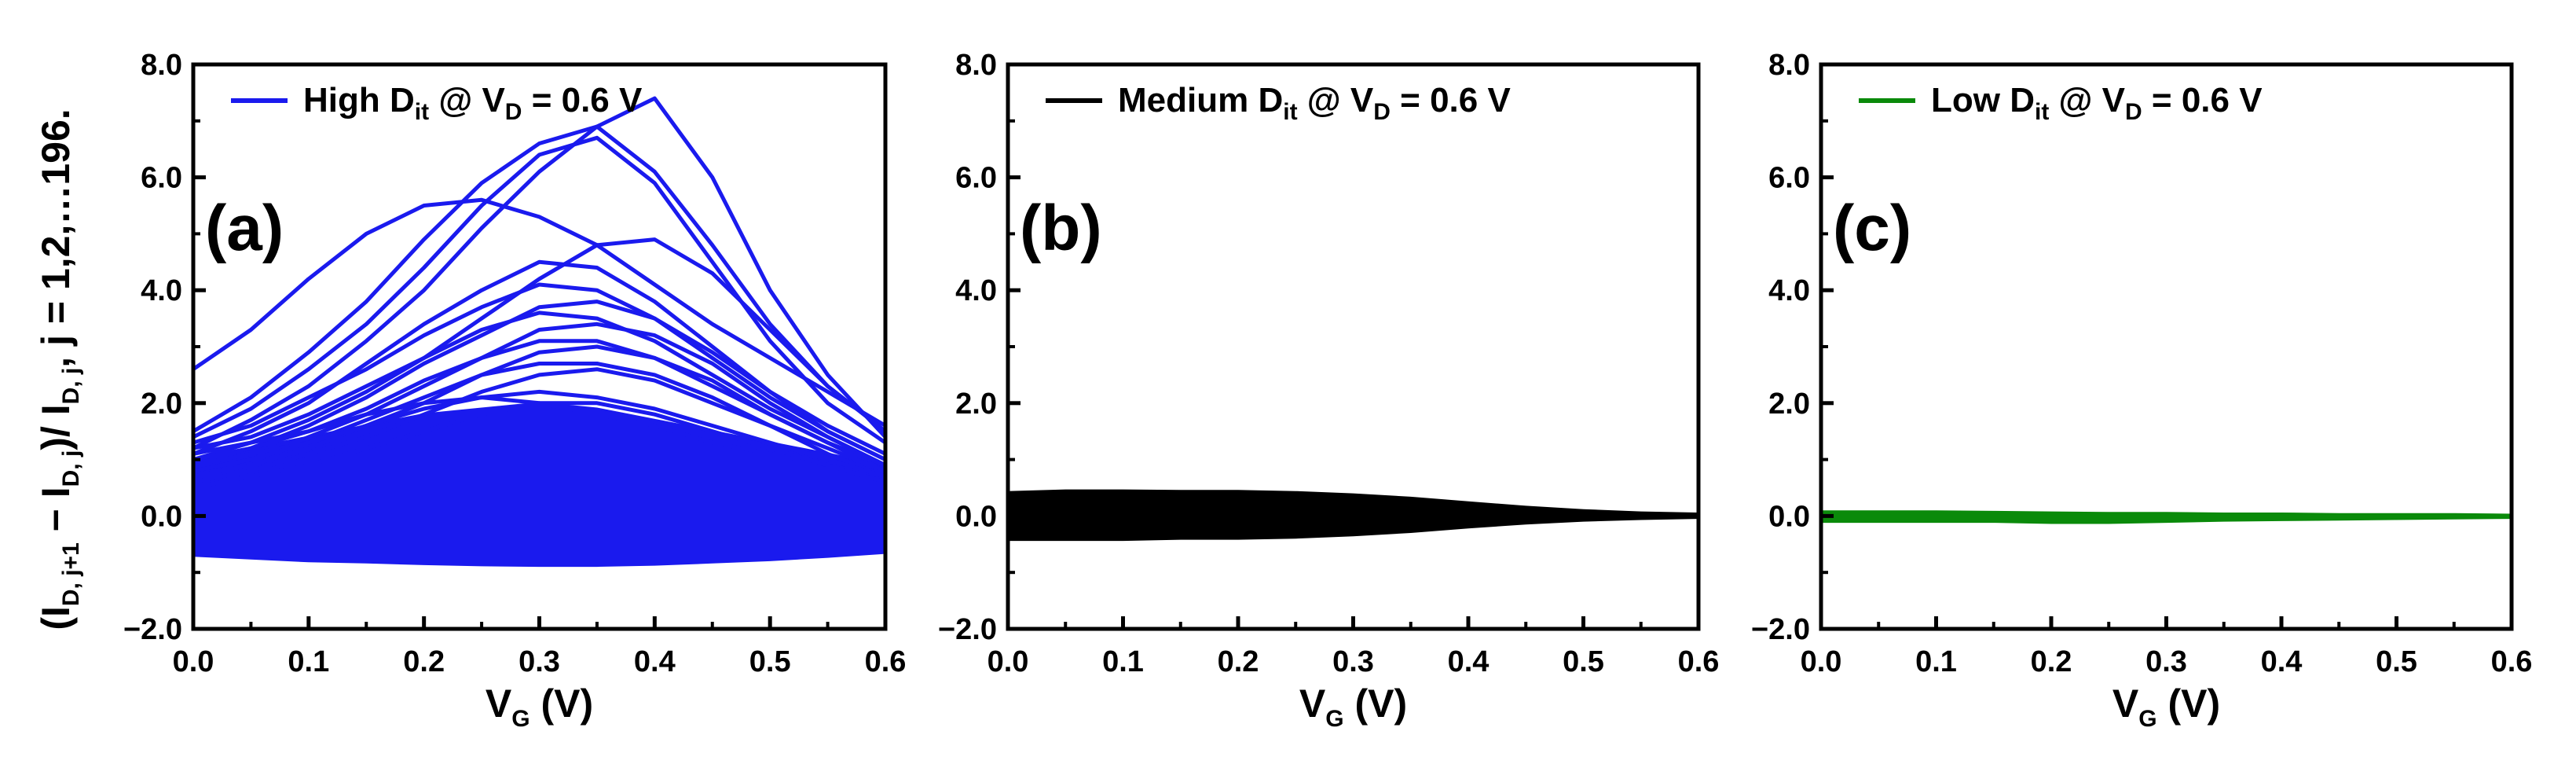 This screenshot has width=2576, height=757. I want to click on y-axis-label-part: , j = 1,2,…196., so click(56, 237).